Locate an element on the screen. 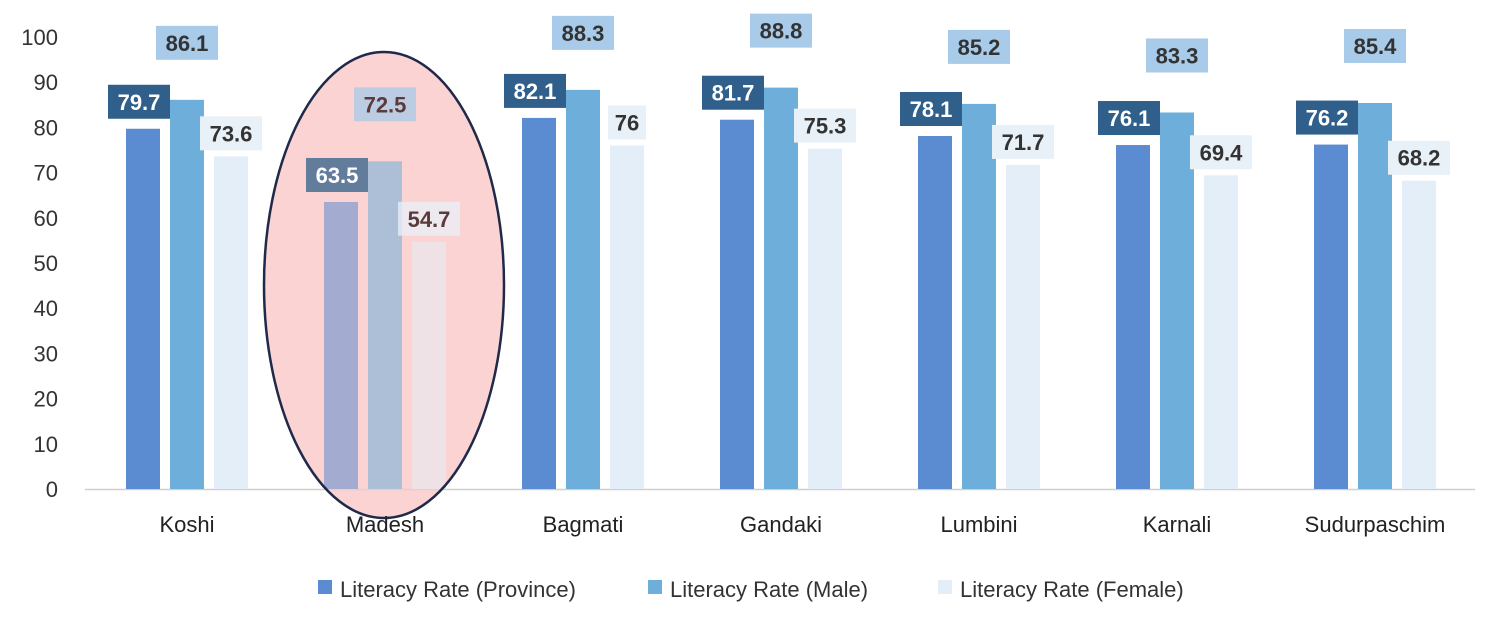  data-label: 71.7 is located at coordinates (1023, 142).